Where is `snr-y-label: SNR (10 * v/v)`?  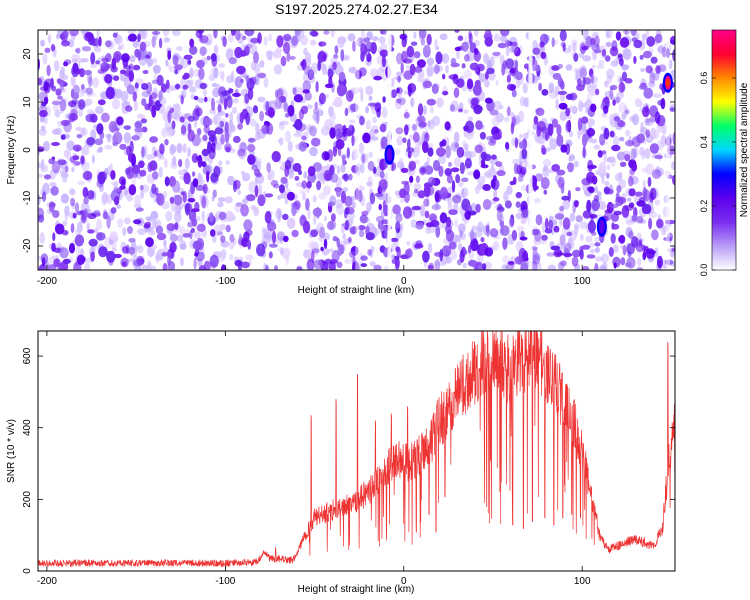 snr-y-label: SNR (10 * v/v) is located at coordinates (11, 451).